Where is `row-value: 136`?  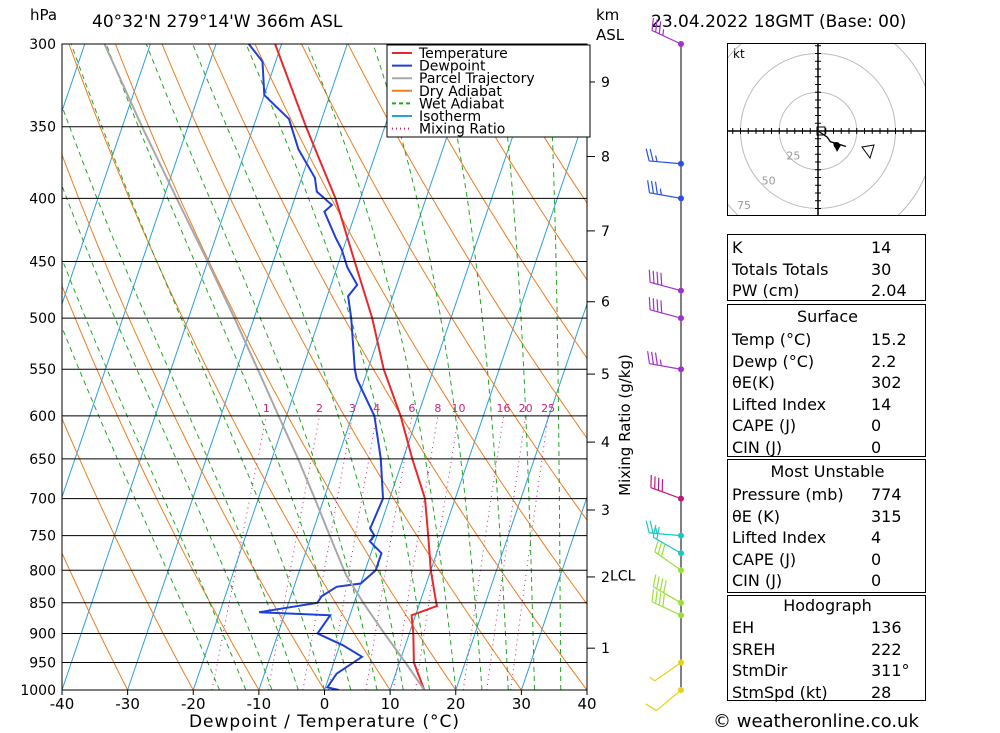
row-value: 136 is located at coordinates (886, 627).